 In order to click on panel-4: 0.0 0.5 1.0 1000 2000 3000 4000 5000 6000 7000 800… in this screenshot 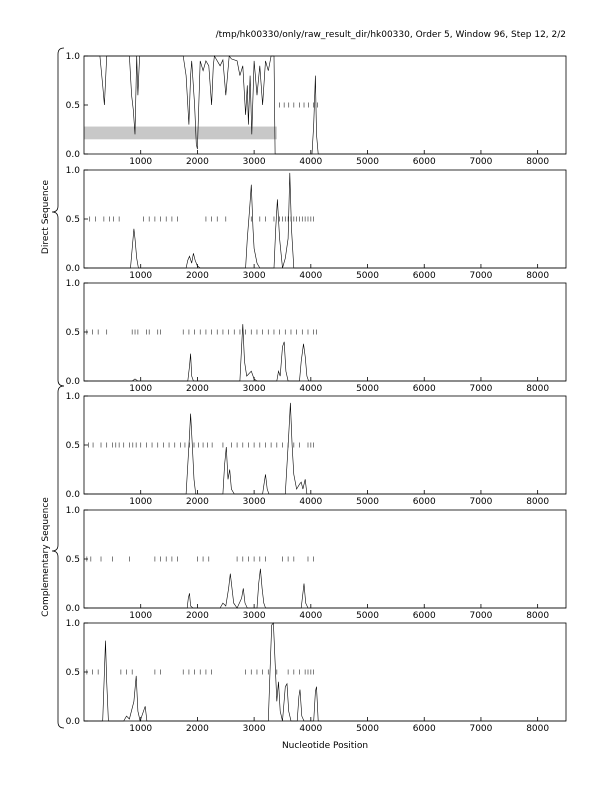, I will do `click(316, 449)`.